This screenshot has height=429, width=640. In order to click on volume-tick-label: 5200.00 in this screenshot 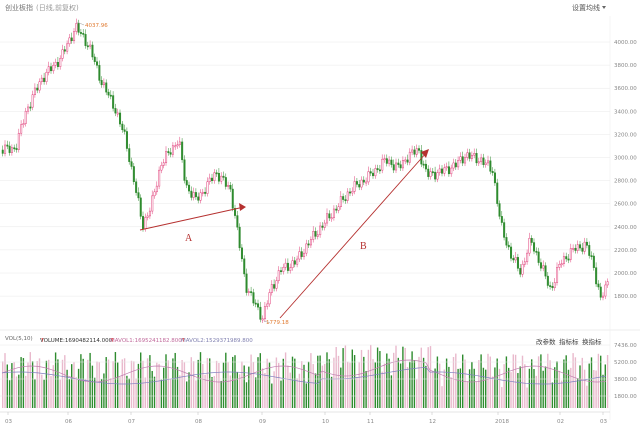, I will do `click(625, 363)`.